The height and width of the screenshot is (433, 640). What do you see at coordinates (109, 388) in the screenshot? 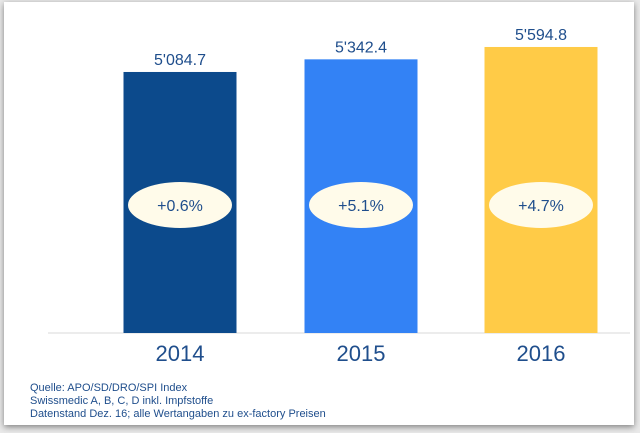
I see `footnote-source: Quelle: APO/SD/DRO/SPI Index` at bounding box center [109, 388].